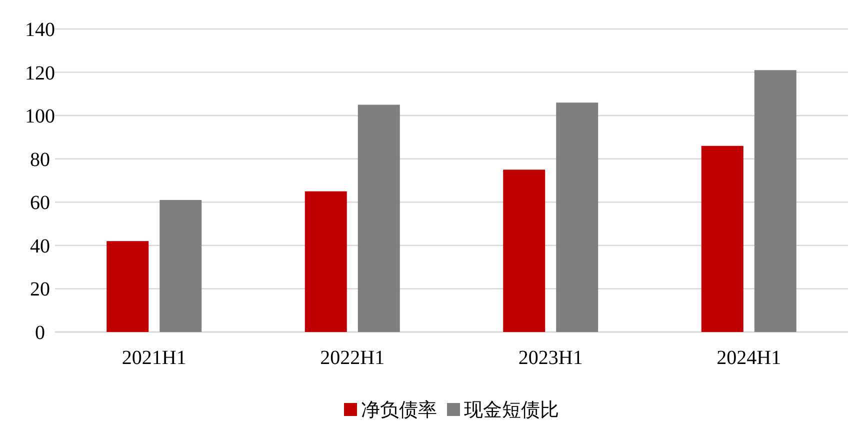  Describe the element at coordinates (40, 246) in the screenshot. I see `y-tick-label: 40` at that location.